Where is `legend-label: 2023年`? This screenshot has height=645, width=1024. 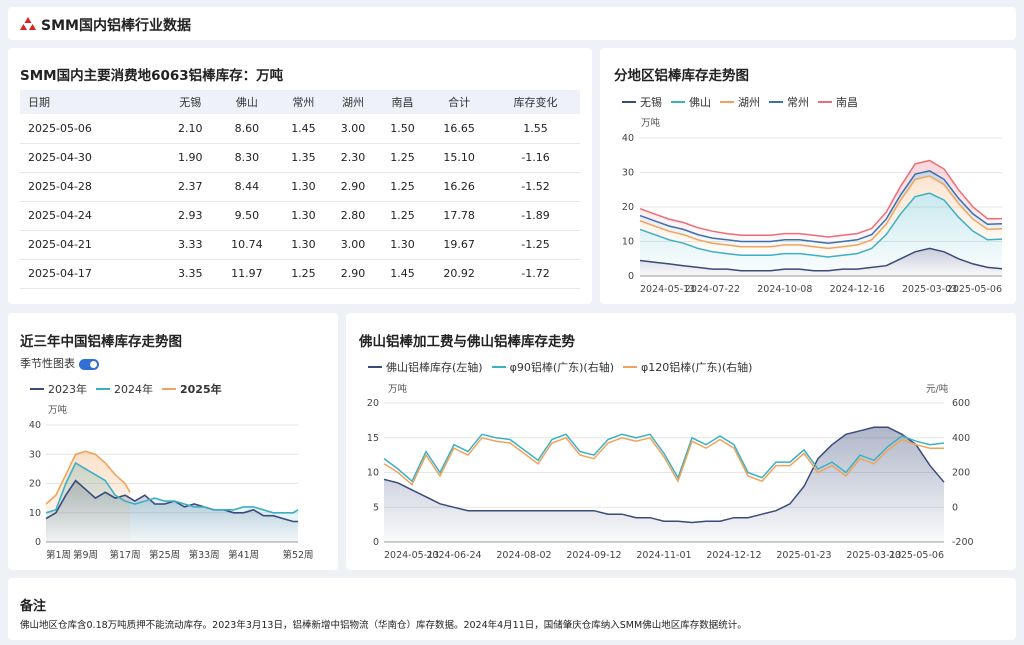
legend-label: 2023年 is located at coordinates (67, 389).